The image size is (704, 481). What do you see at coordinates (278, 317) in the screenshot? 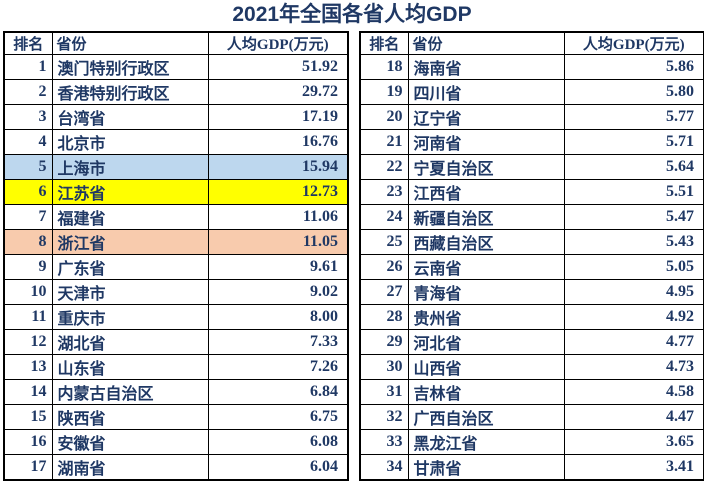
I see `gdp-cell: 8.00` at bounding box center [278, 317].